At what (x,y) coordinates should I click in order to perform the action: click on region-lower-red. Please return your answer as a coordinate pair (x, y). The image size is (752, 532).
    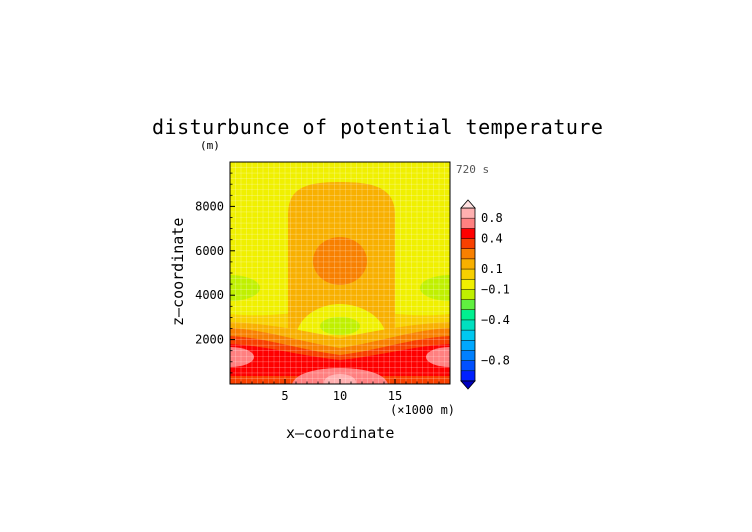
    Looking at the image, I should click on (340, 360).